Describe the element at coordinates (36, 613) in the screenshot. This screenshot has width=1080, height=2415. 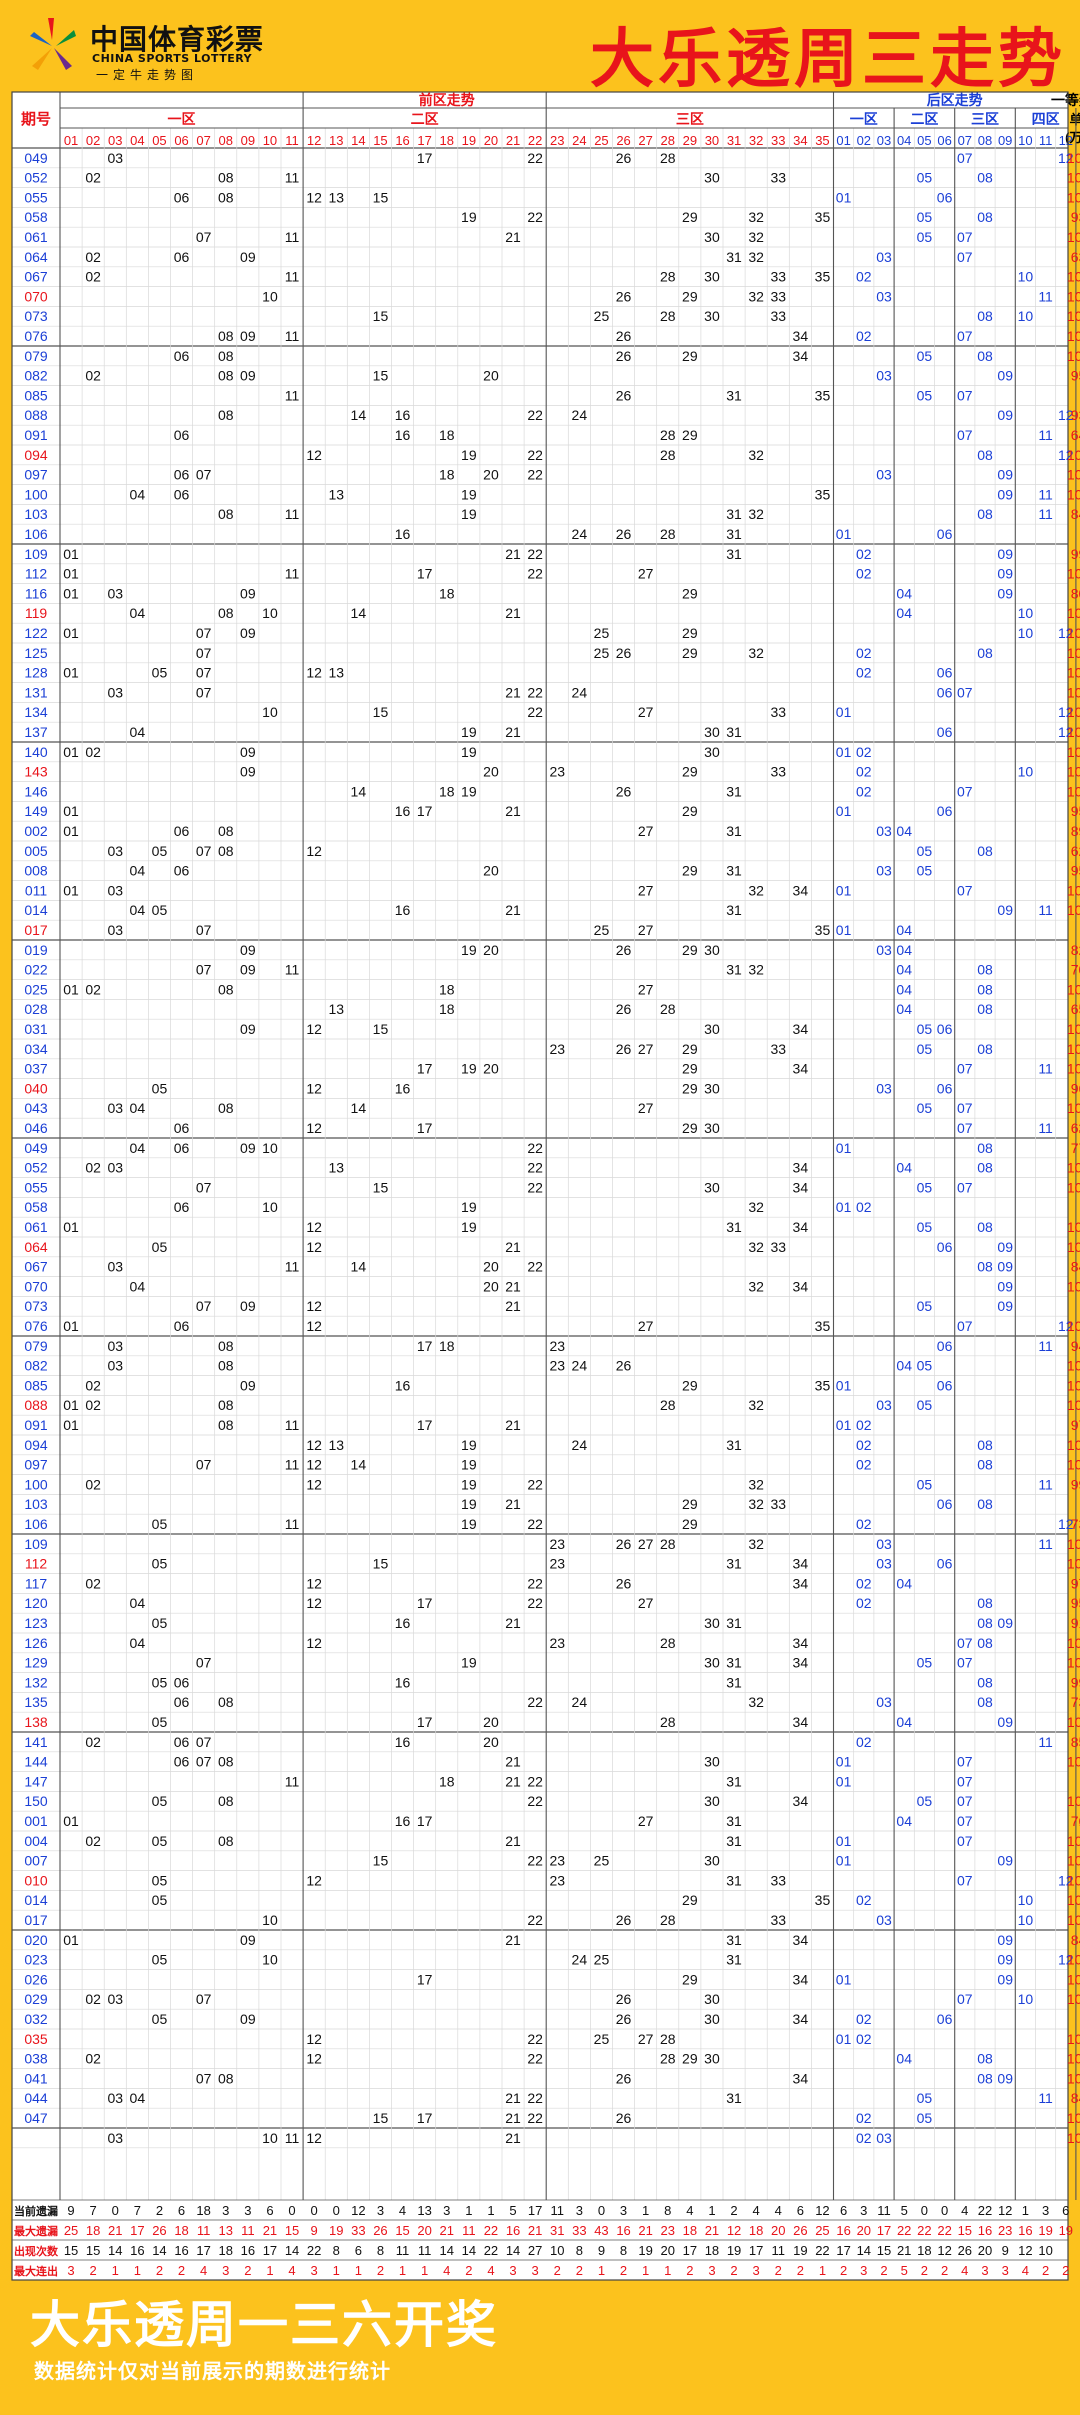
I see `period-cell: 119` at that location.